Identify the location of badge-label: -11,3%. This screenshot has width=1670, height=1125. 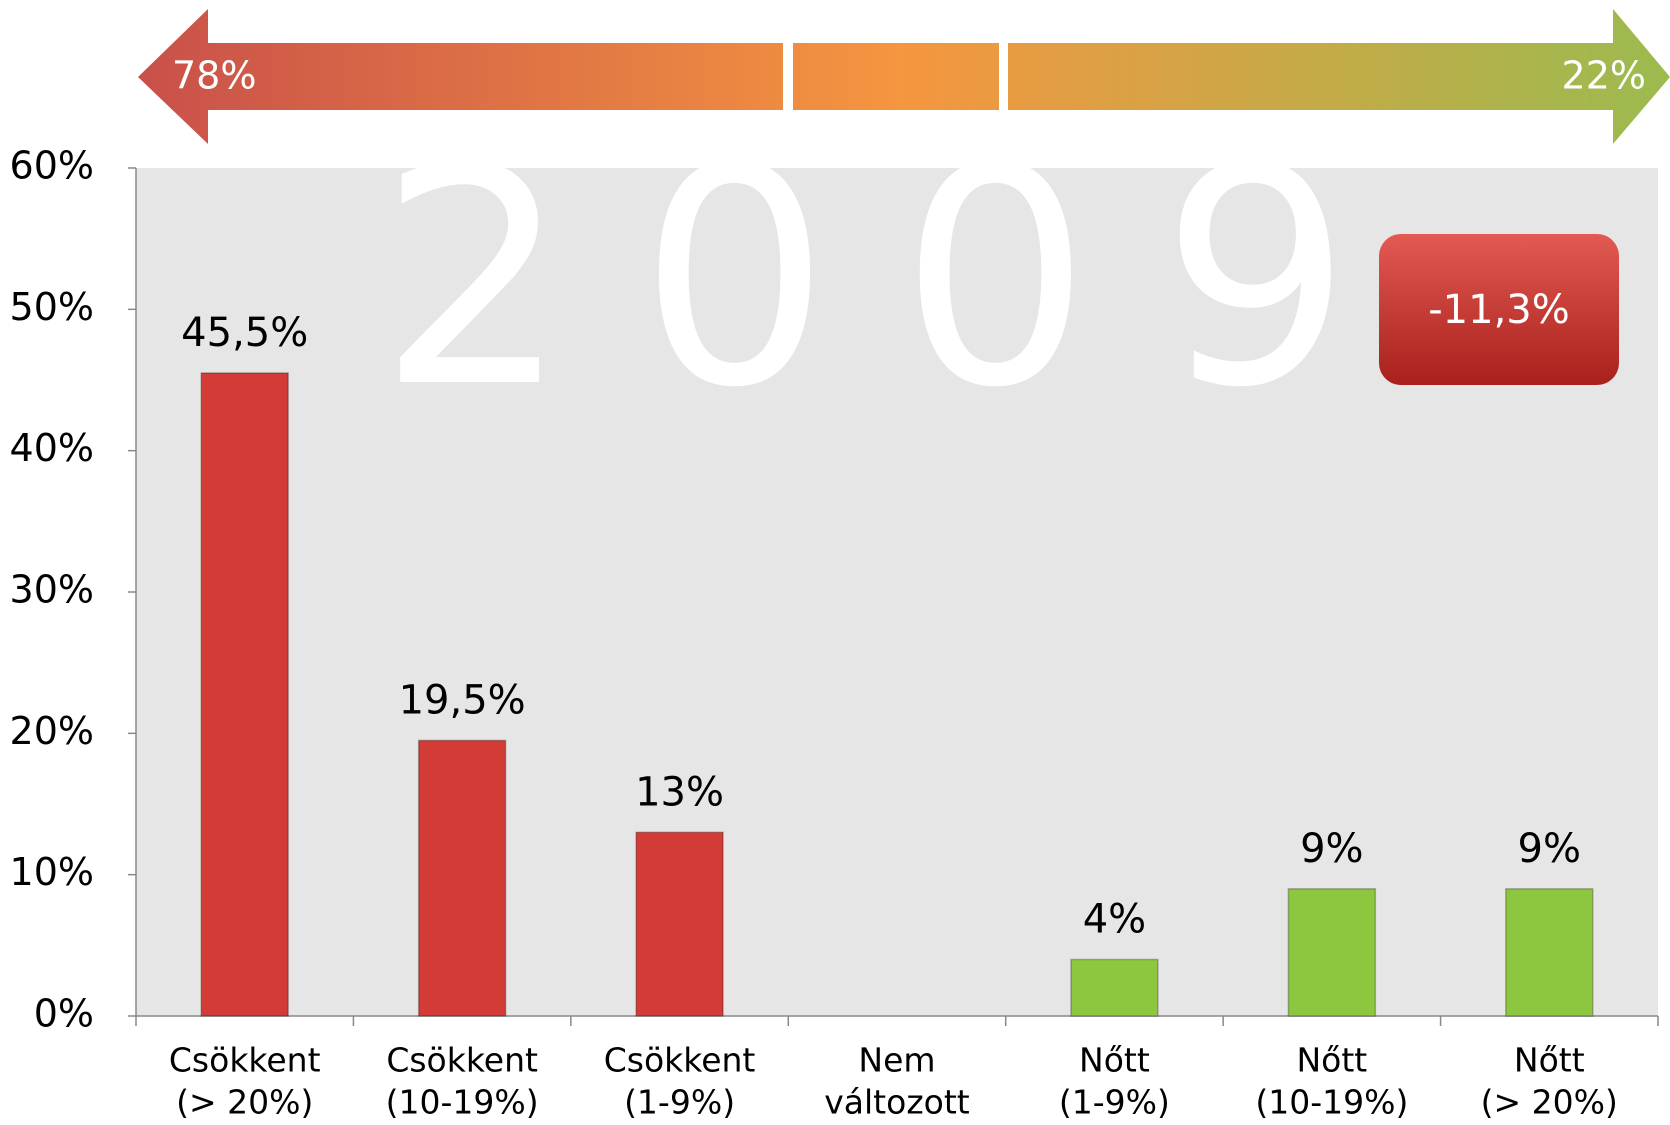
(1499, 310).